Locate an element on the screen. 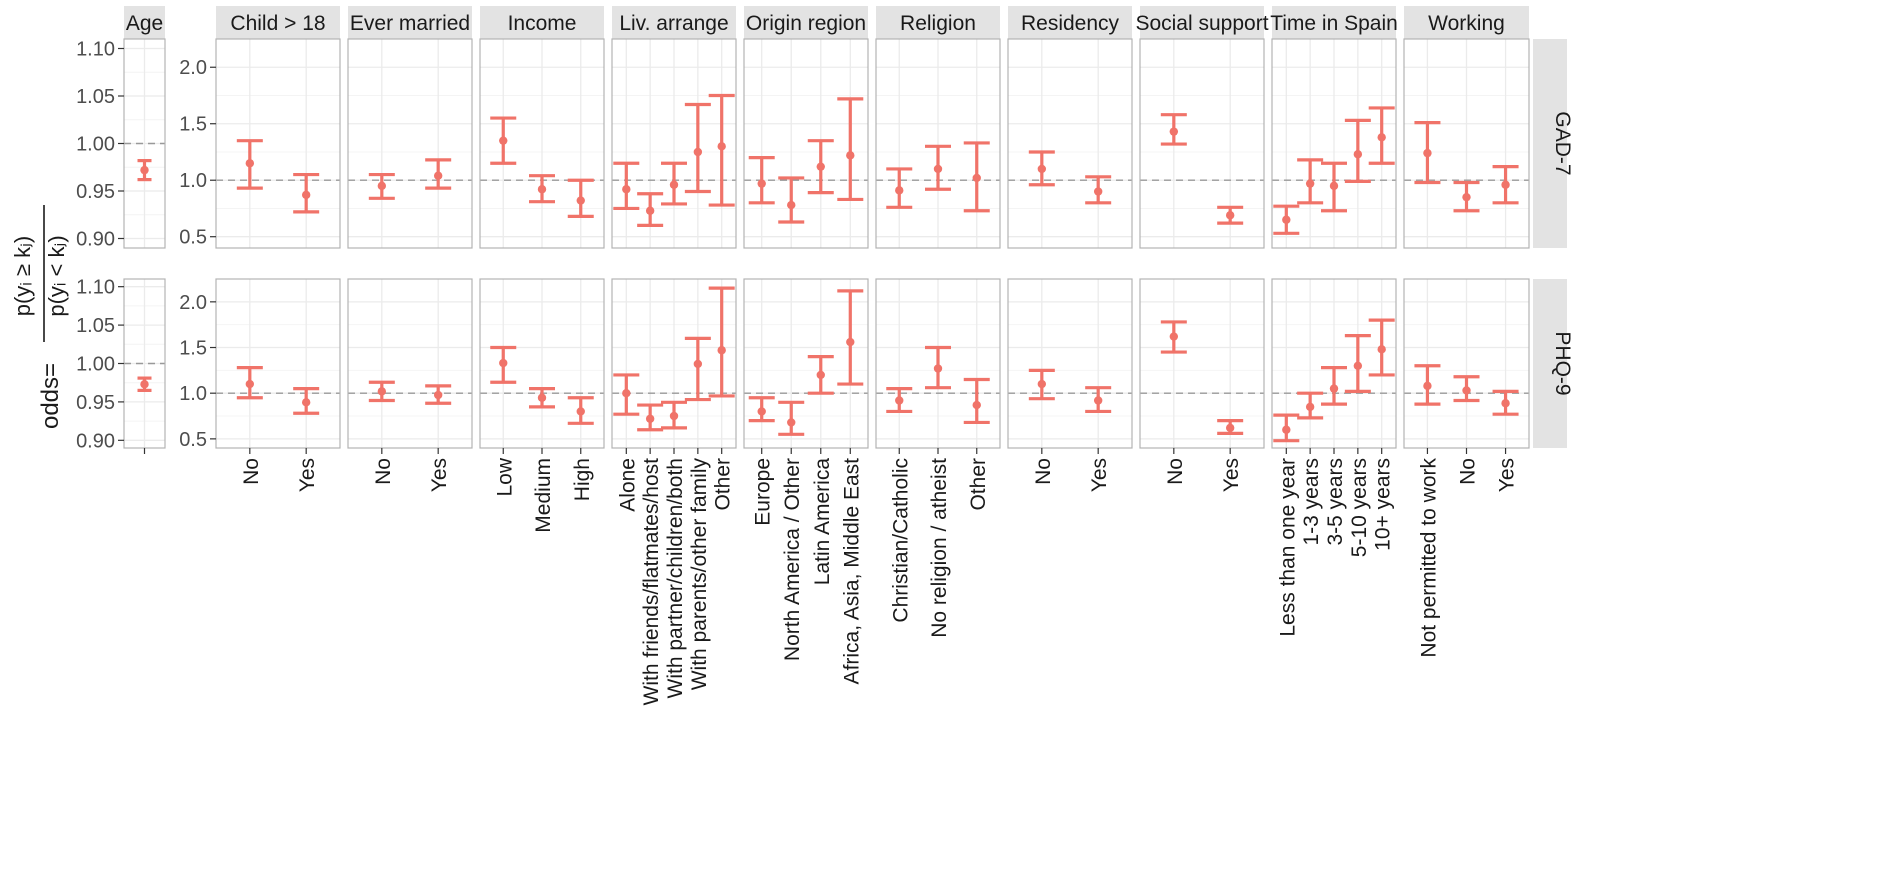 This screenshot has height=869, width=1902. category-label: High is located at coordinates (582, 479).